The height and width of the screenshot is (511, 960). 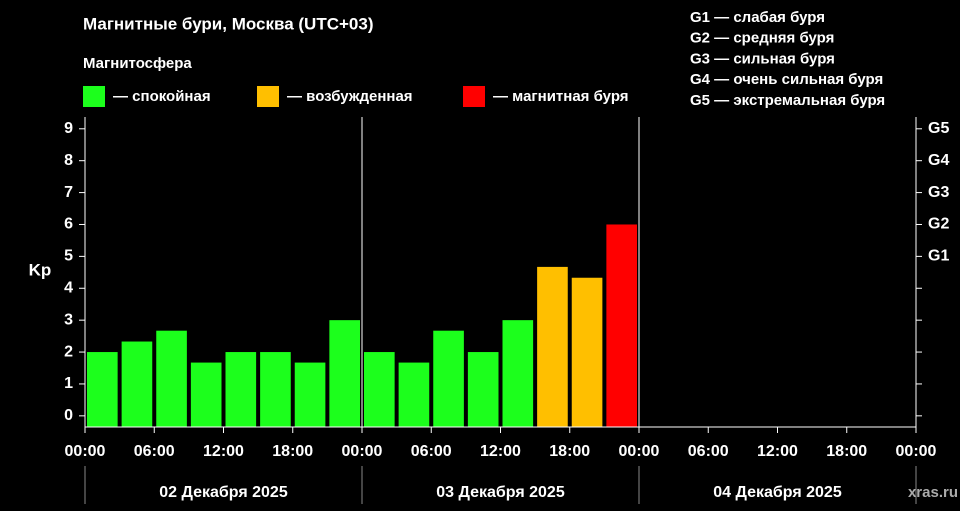 I want to click on g-legend-item: G2 — средняя буря, so click(x=762, y=38).